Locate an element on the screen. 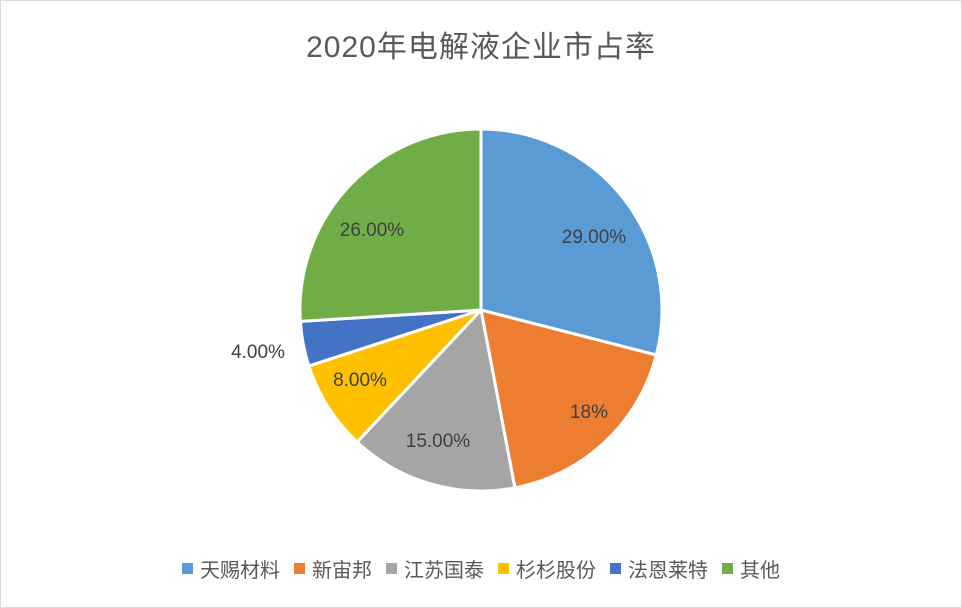 This screenshot has width=962, height=608. legend-label: 其他 is located at coordinates (760, 571).